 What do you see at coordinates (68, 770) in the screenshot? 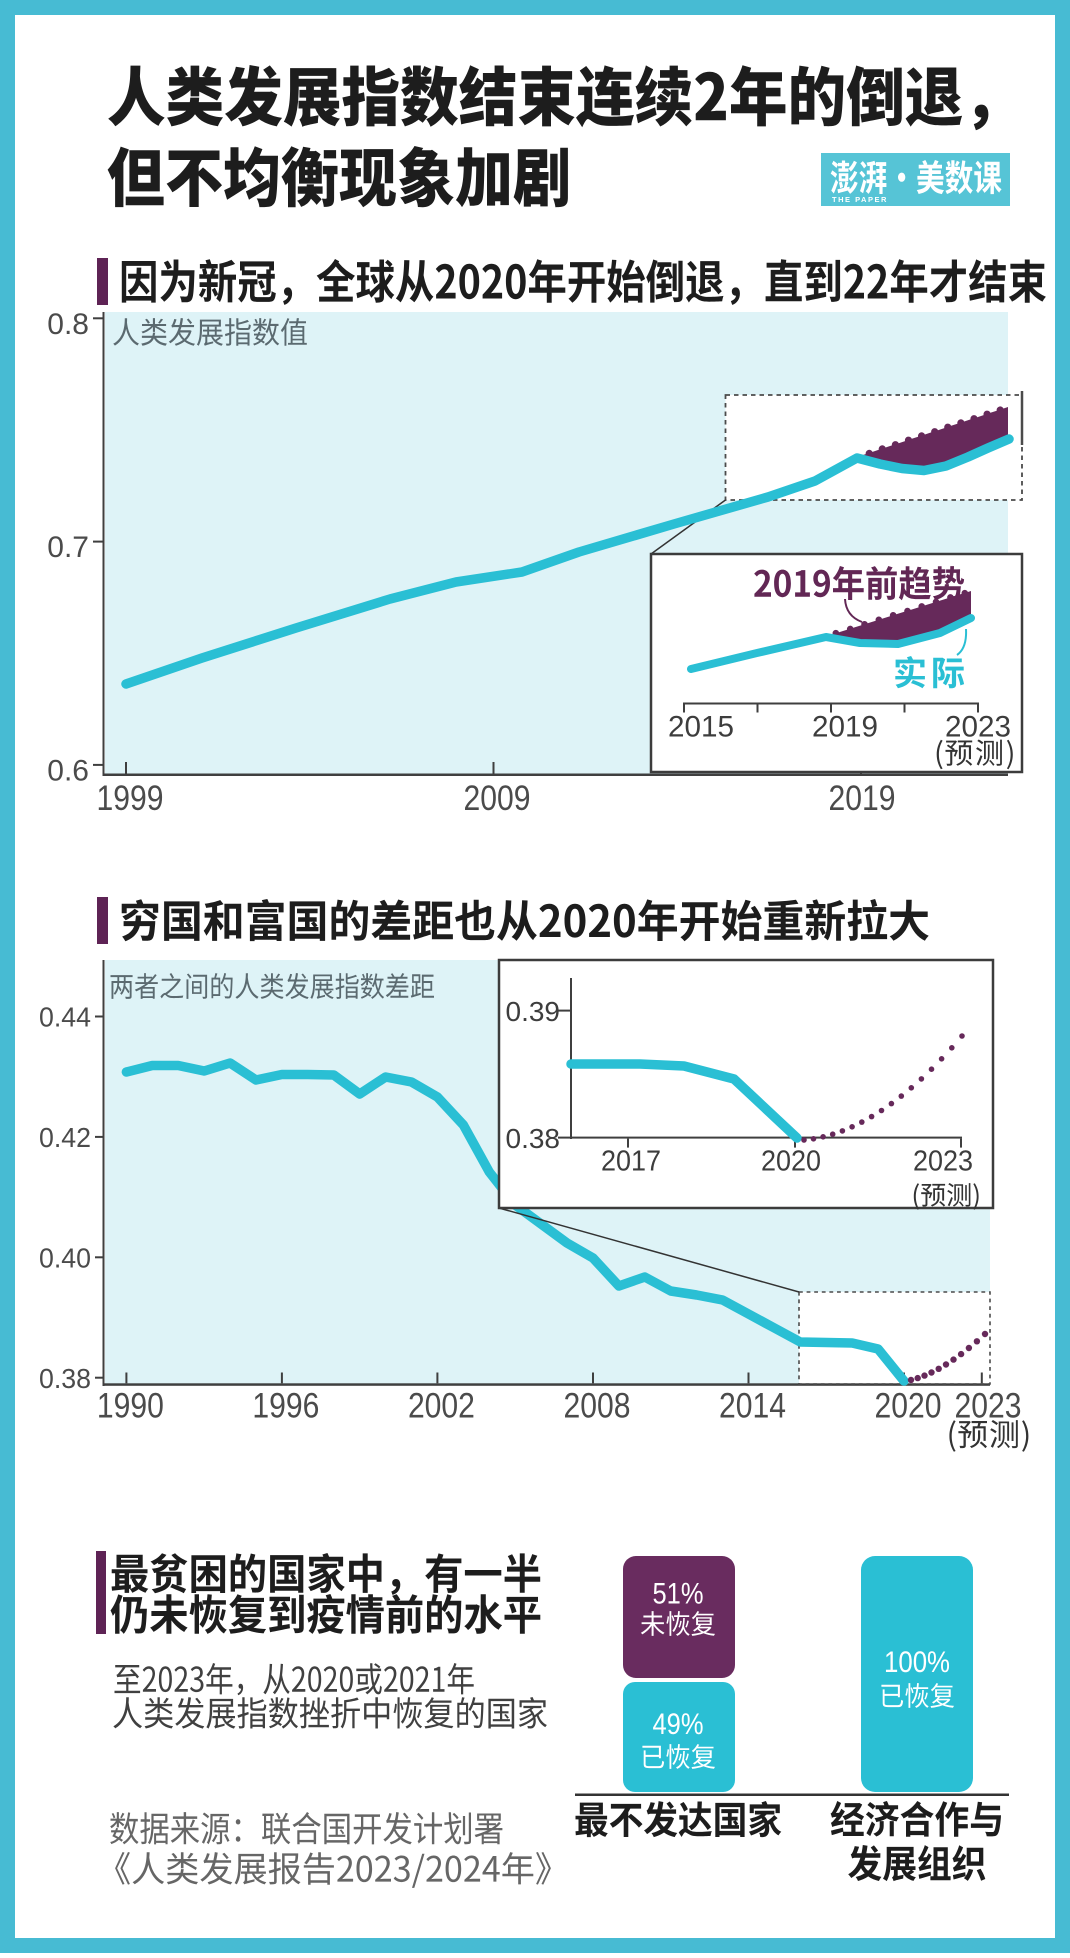
I see `svg-text: 0.6` at bounding box center [68, 770].